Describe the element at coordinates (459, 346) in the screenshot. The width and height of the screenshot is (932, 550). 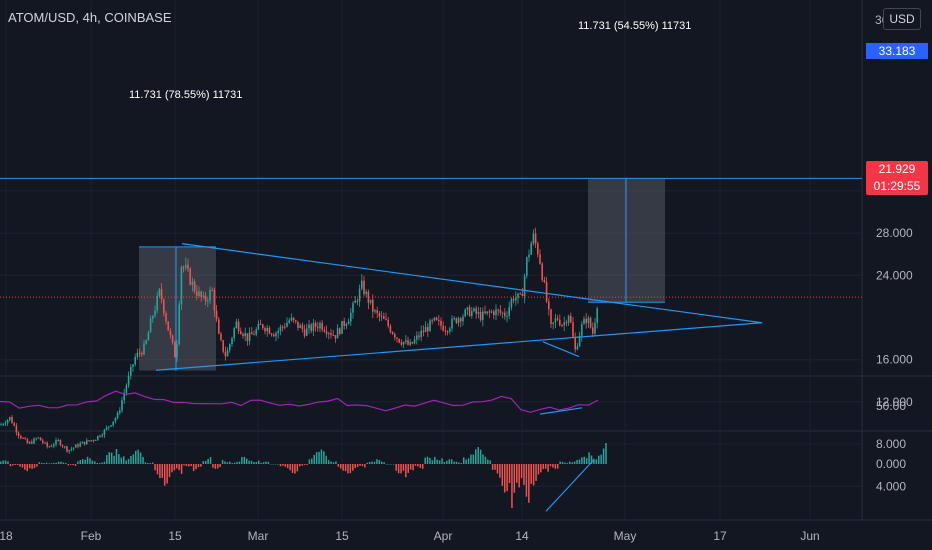
I see `lower-triangle-line` at that location.